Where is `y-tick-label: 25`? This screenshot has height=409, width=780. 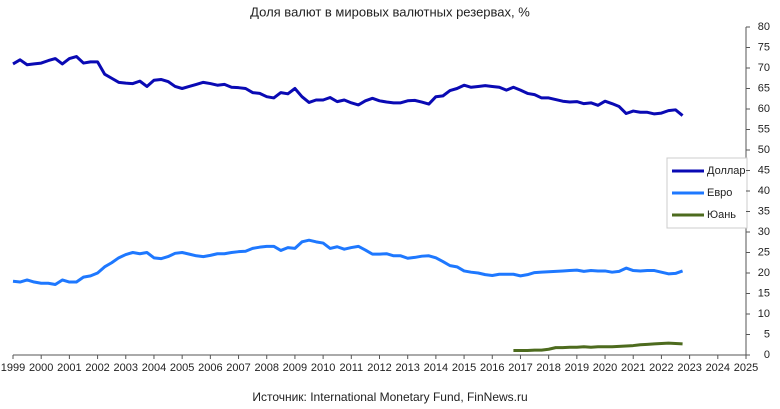
y-tick-label: 25 is located at coordinates (764, 252).